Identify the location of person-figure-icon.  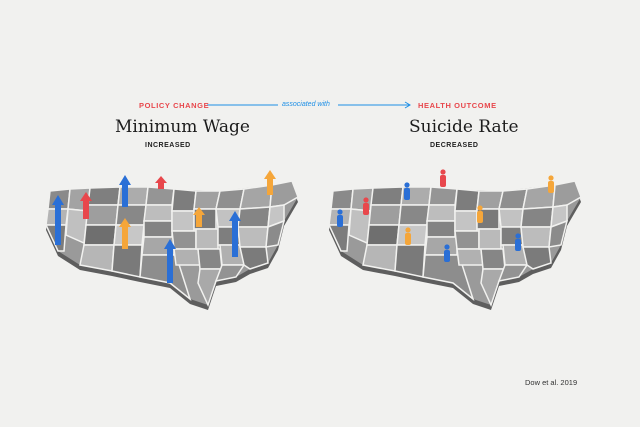
(445, 215).